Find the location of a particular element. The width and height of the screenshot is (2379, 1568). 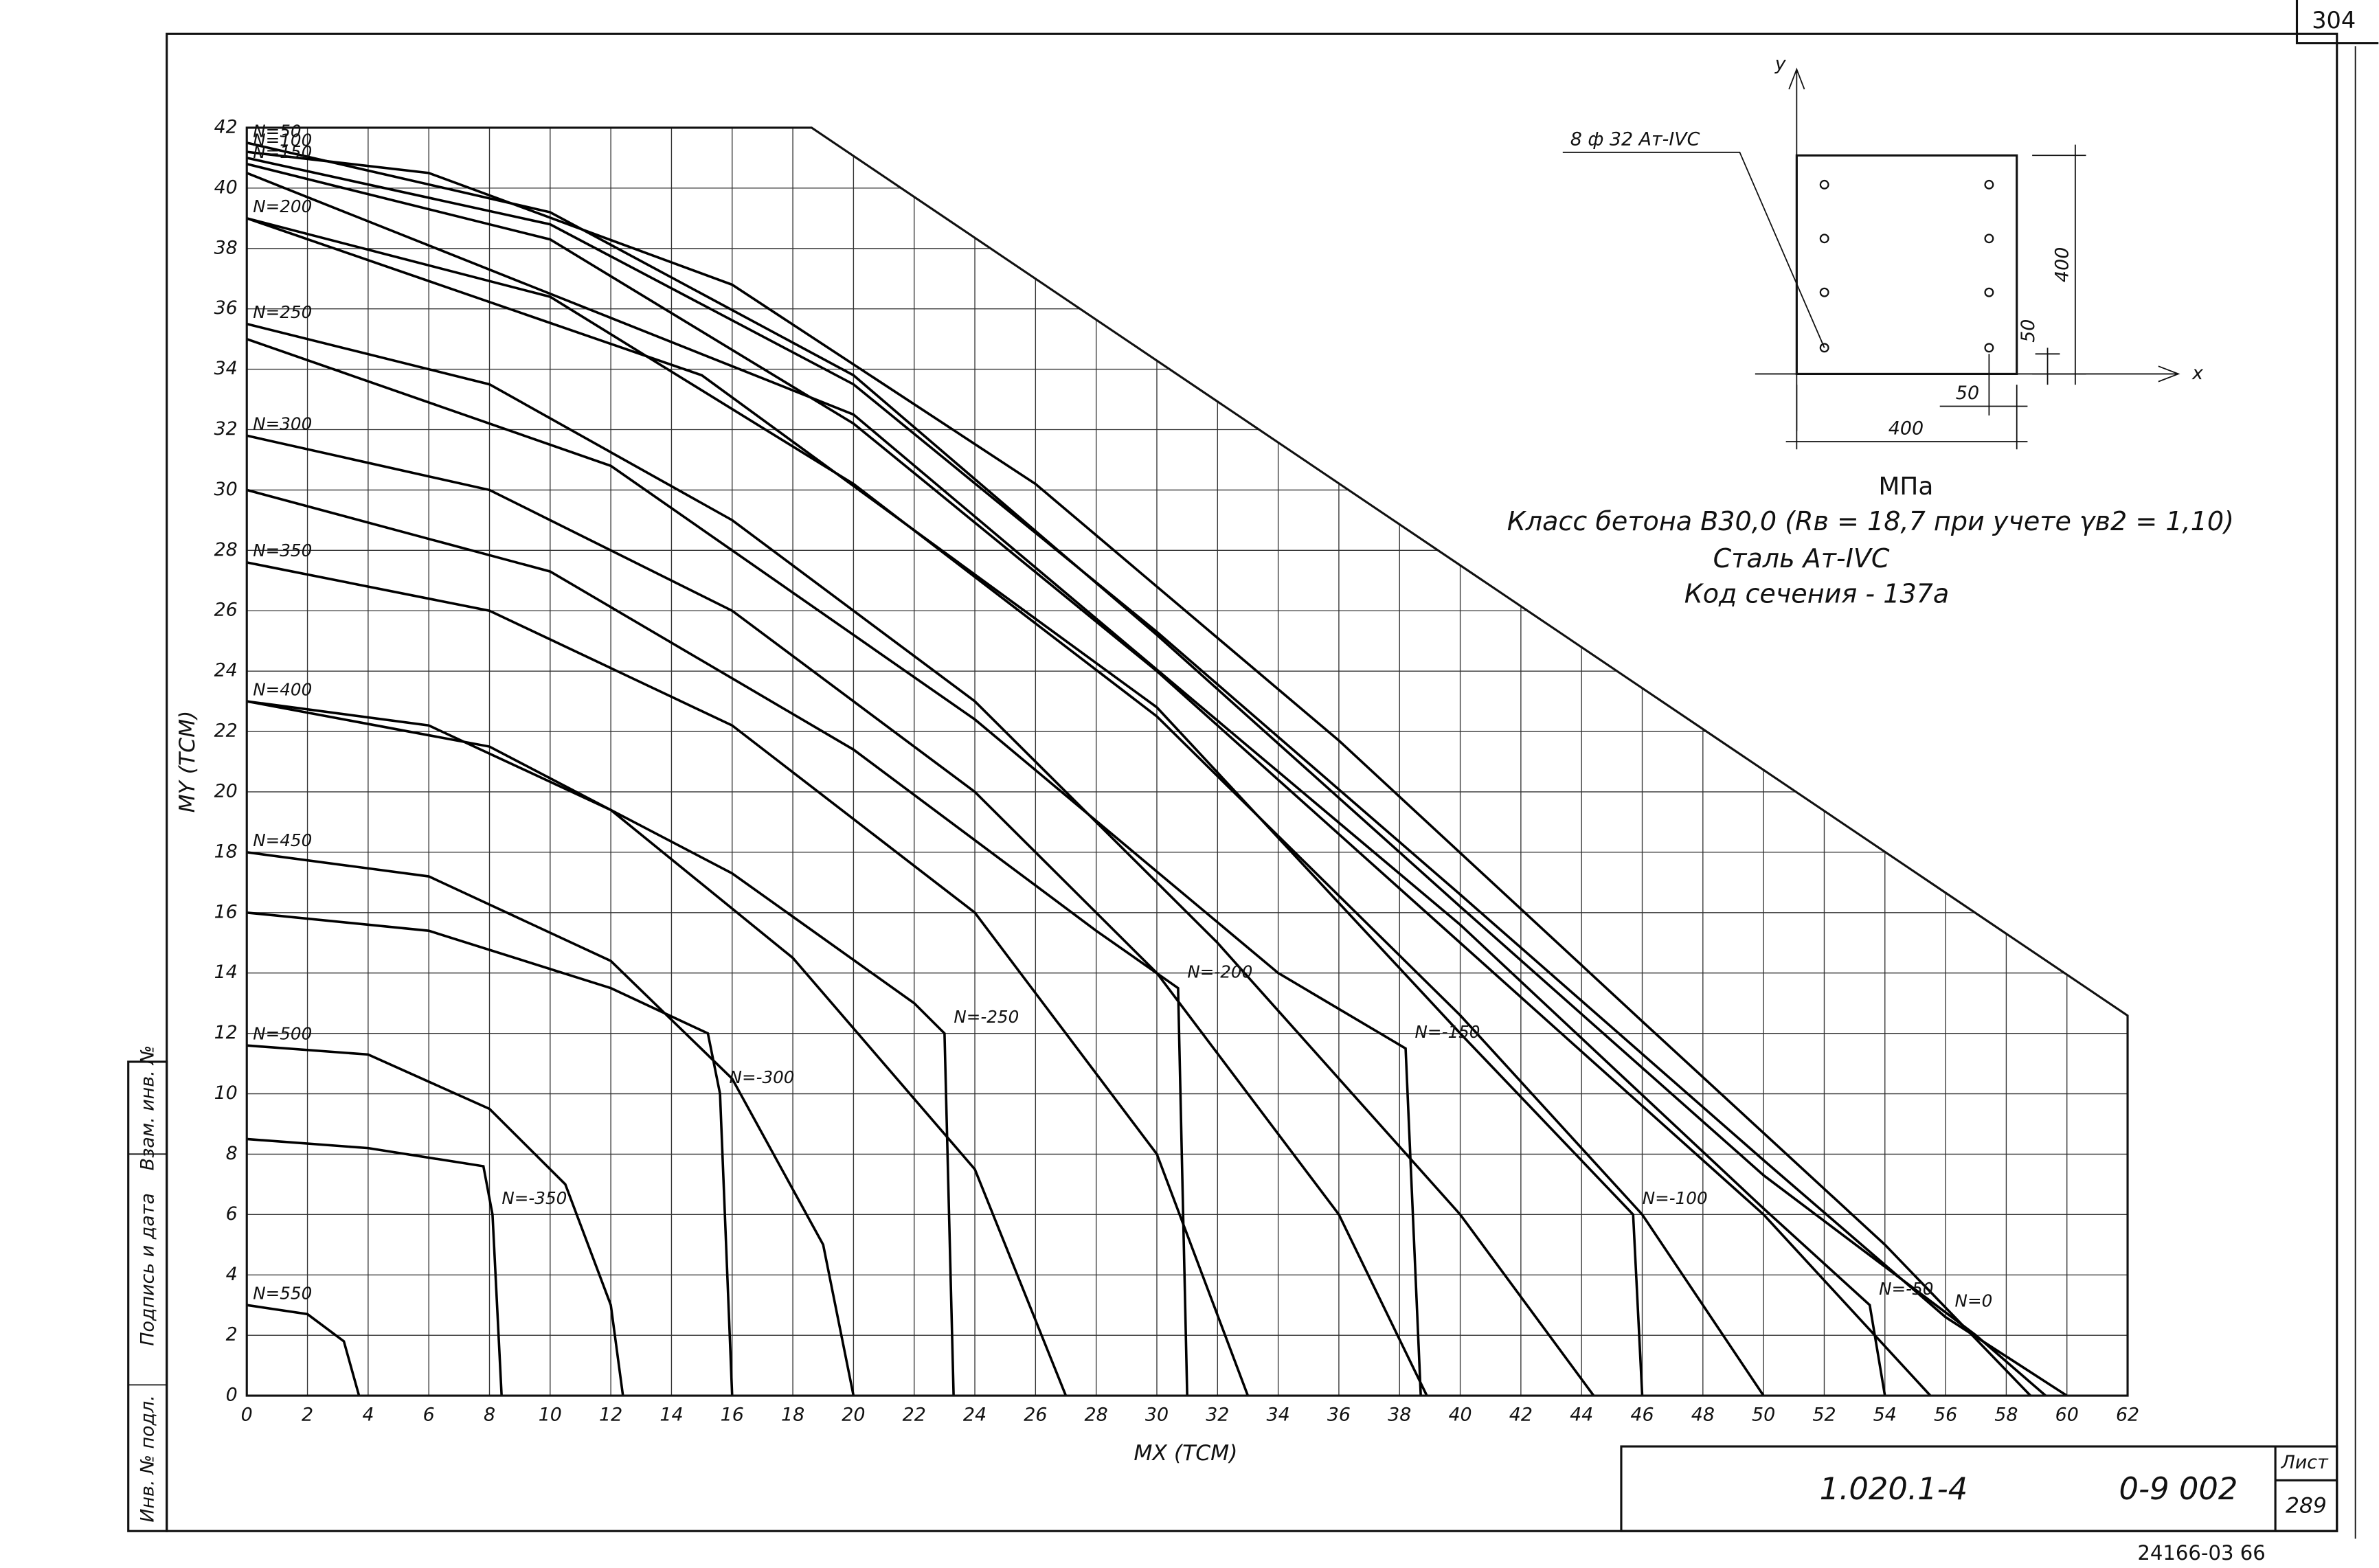

width-dim: 400 is located at coordinates (1906, 429).